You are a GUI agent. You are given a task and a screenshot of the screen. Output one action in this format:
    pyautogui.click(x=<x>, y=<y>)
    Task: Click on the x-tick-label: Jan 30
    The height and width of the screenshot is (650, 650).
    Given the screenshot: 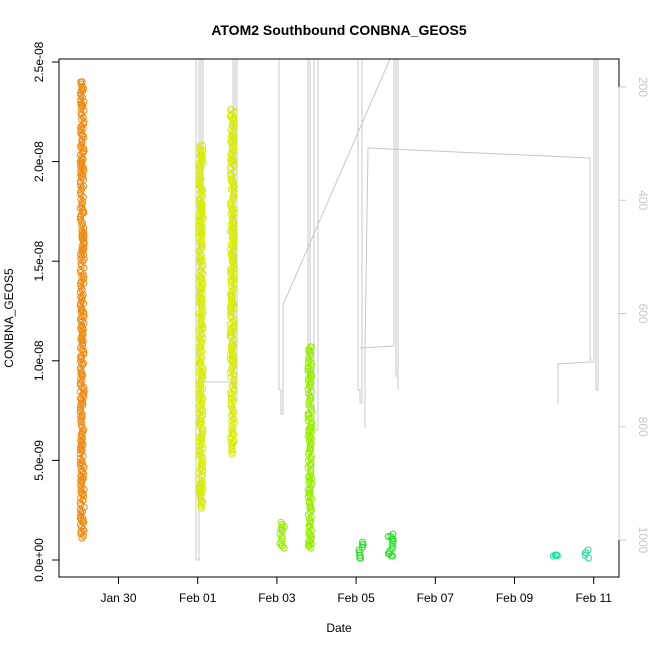 What is the action you would take?
    pyautogui.click(x=118, y=598)
    